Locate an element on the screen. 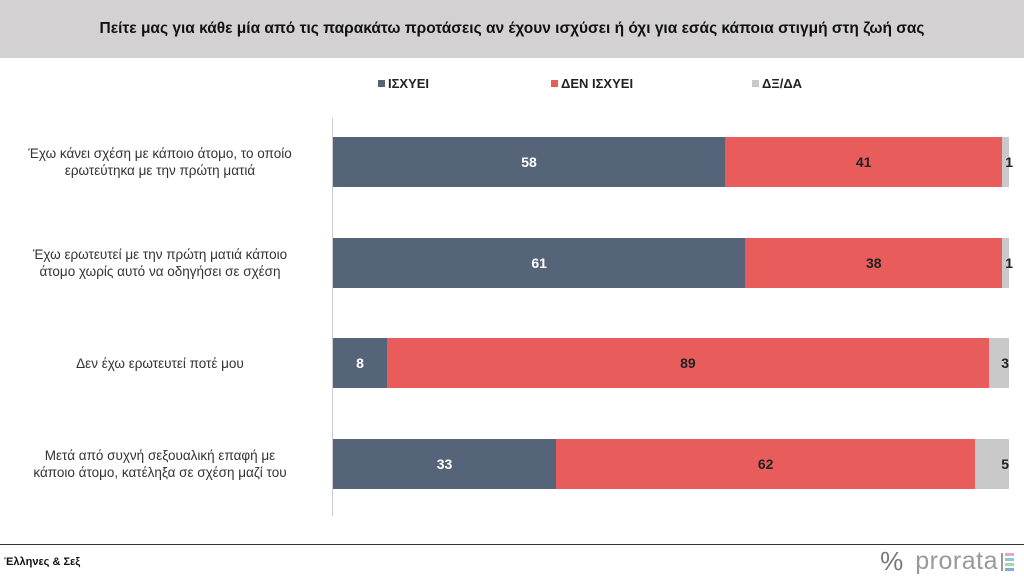  data-label: 8 is located at coordinates (360, 363).